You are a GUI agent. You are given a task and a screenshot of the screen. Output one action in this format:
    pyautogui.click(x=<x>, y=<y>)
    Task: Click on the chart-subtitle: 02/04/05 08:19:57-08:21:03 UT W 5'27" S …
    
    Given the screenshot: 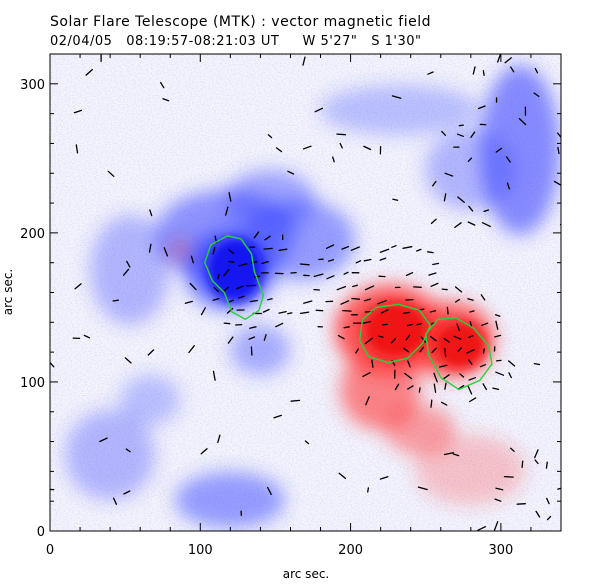 What is the action you would take?
    pyautogui.click(x=236, y=41)
    